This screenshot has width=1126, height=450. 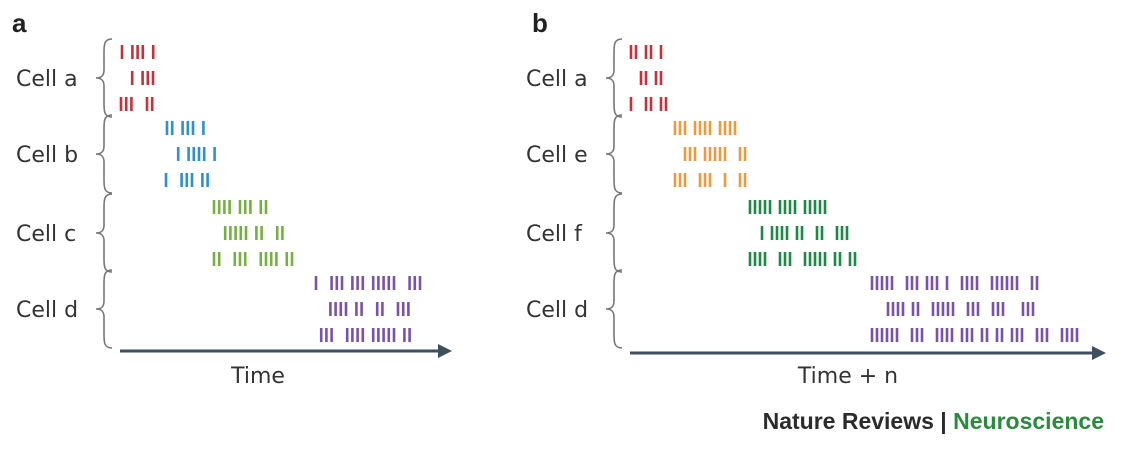 I want to click on cell-group: Cell c, so click(x=155, y=233).